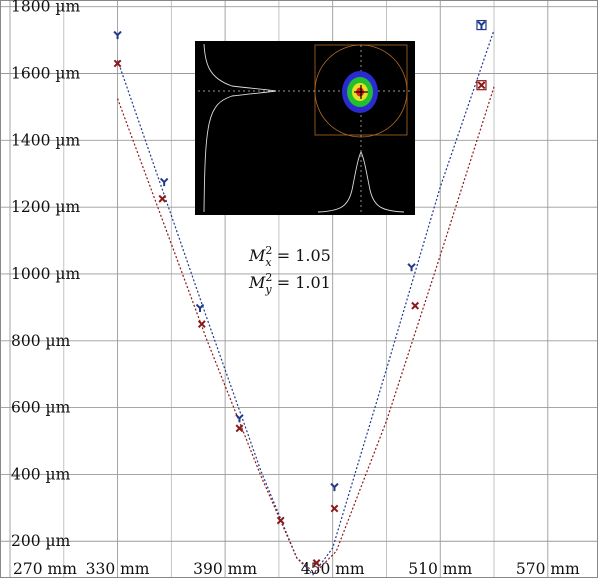 This screenshot has height=578, width=598. I want to click on y-tick-label: 200 µm, so click(41, 541).